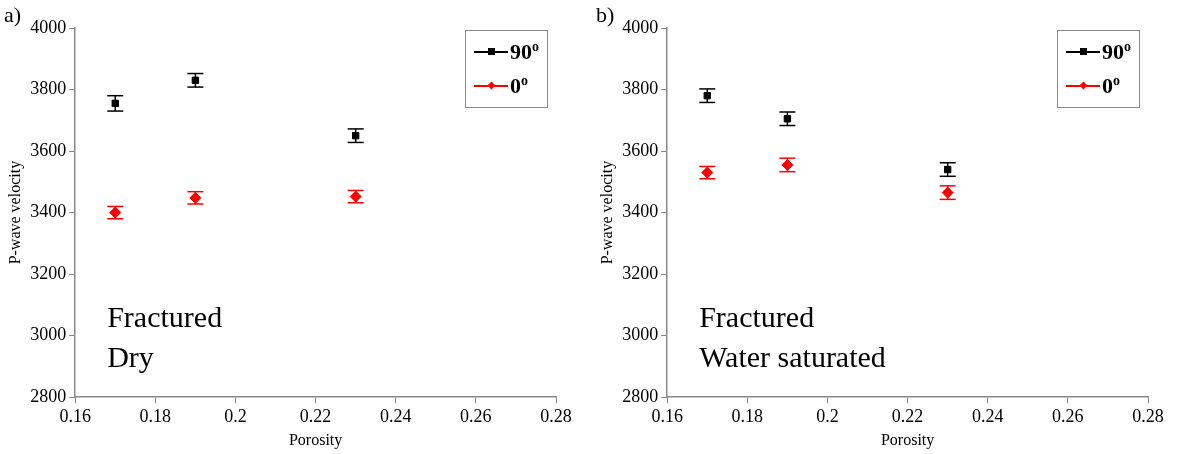  Describe the element at coordinates (13, 15) in the screenshot. I see `chart-title: a)` at that location.